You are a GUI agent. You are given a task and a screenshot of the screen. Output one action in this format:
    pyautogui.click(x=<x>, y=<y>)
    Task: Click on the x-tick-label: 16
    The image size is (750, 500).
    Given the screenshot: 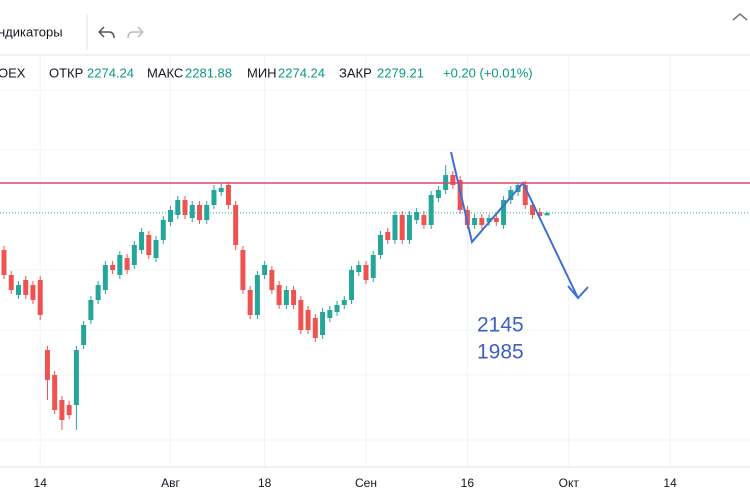 What is the action you would take?
    pyautogui.click(x=468, y=483)
    